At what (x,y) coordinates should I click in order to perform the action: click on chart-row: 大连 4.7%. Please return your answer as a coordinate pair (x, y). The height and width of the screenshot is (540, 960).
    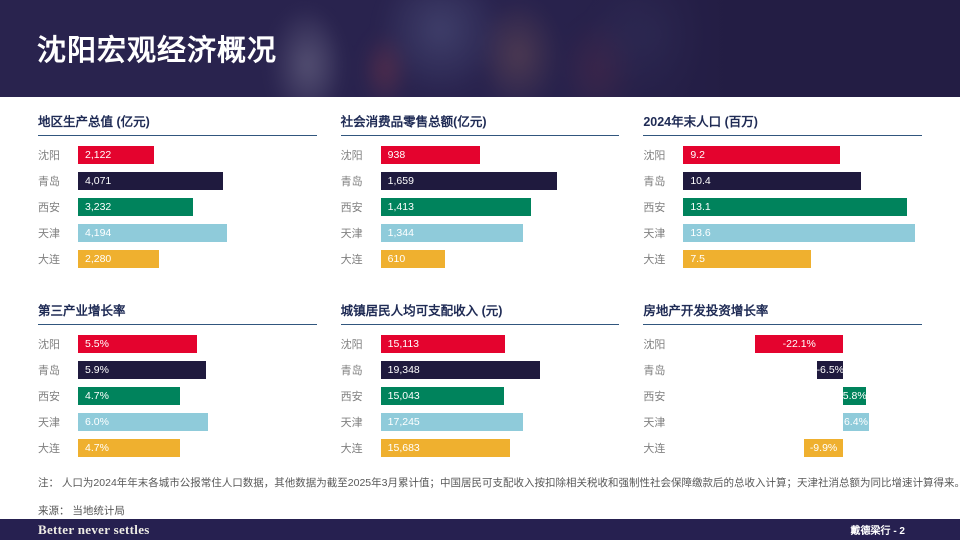
    Looking at the image, I should click on (177, 448).